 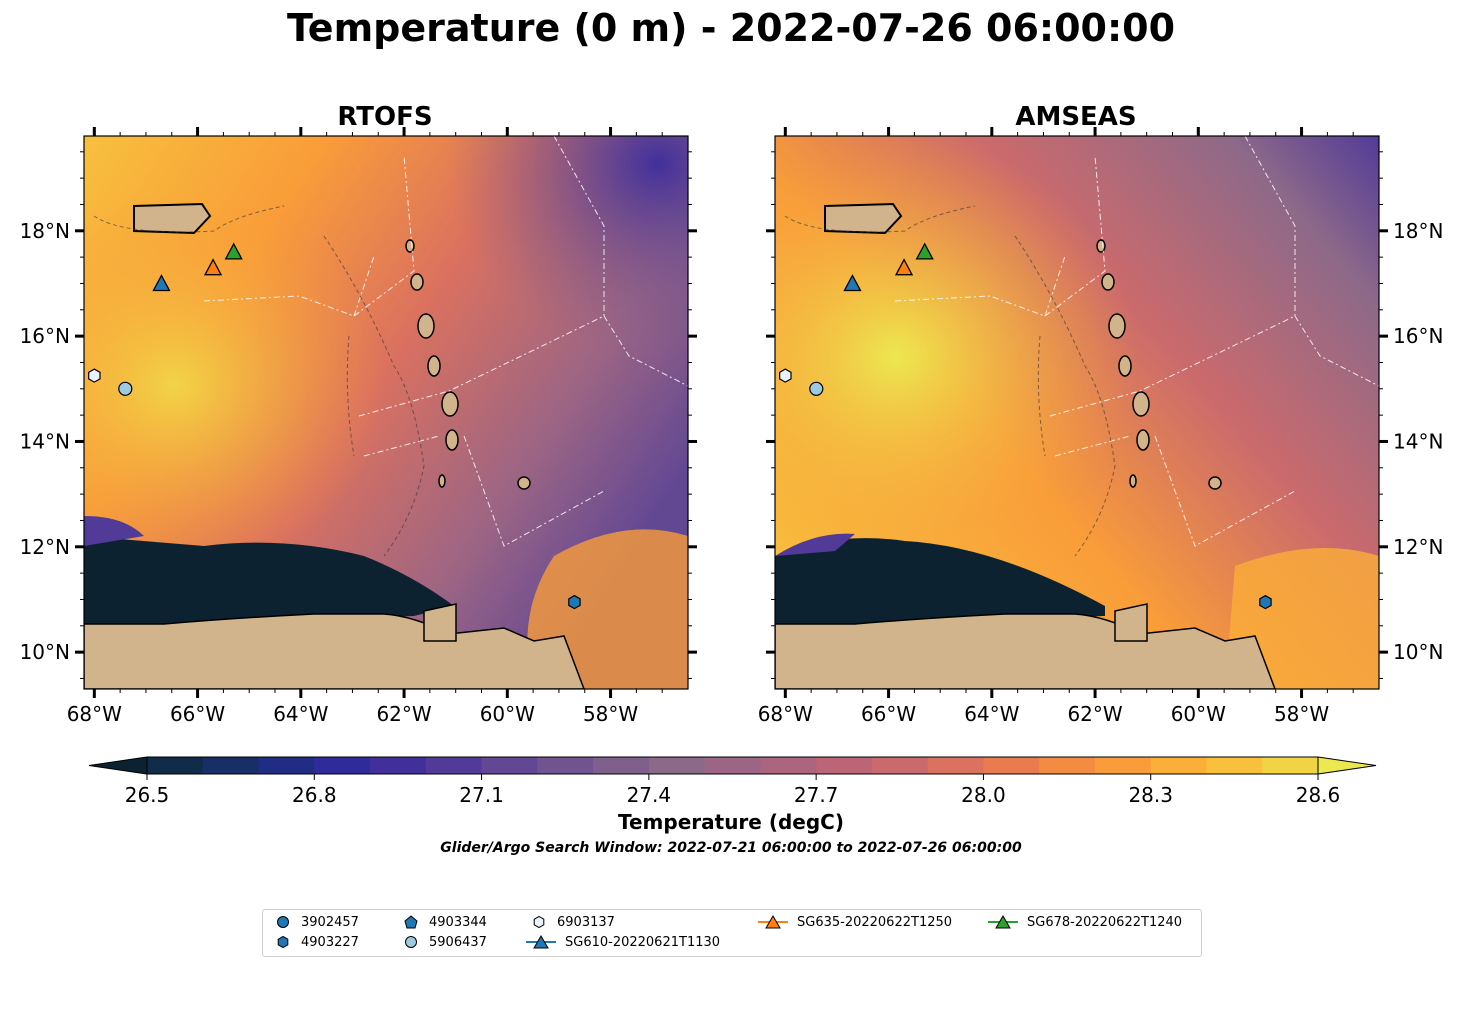 I want to click on figure-title: Temperature (0 m) - 2022-07-26 06:00:00, so click(x=731, y=28).